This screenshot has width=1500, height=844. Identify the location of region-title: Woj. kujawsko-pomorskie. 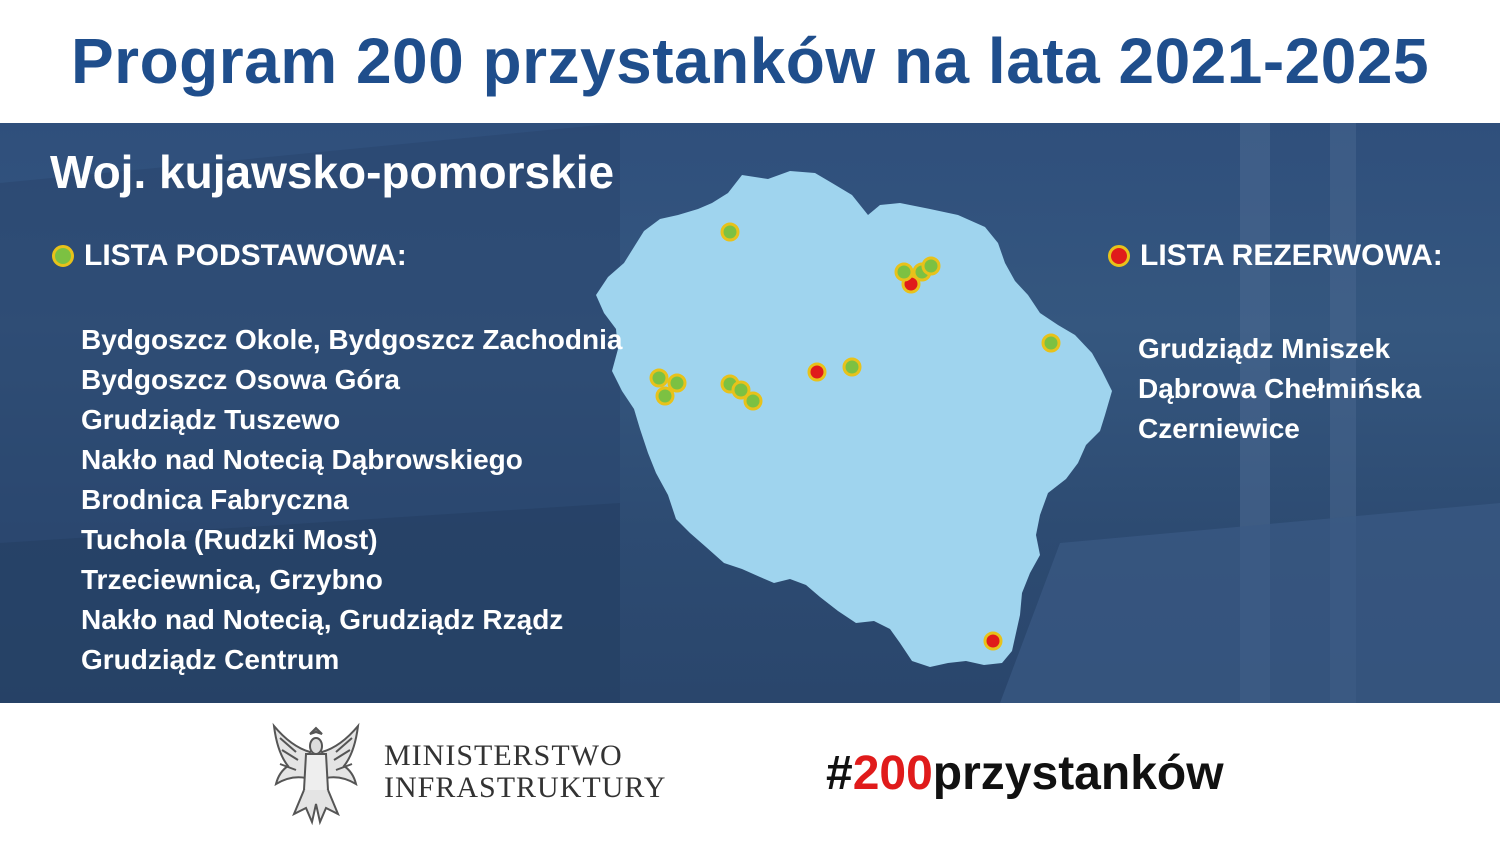
(332, 172).